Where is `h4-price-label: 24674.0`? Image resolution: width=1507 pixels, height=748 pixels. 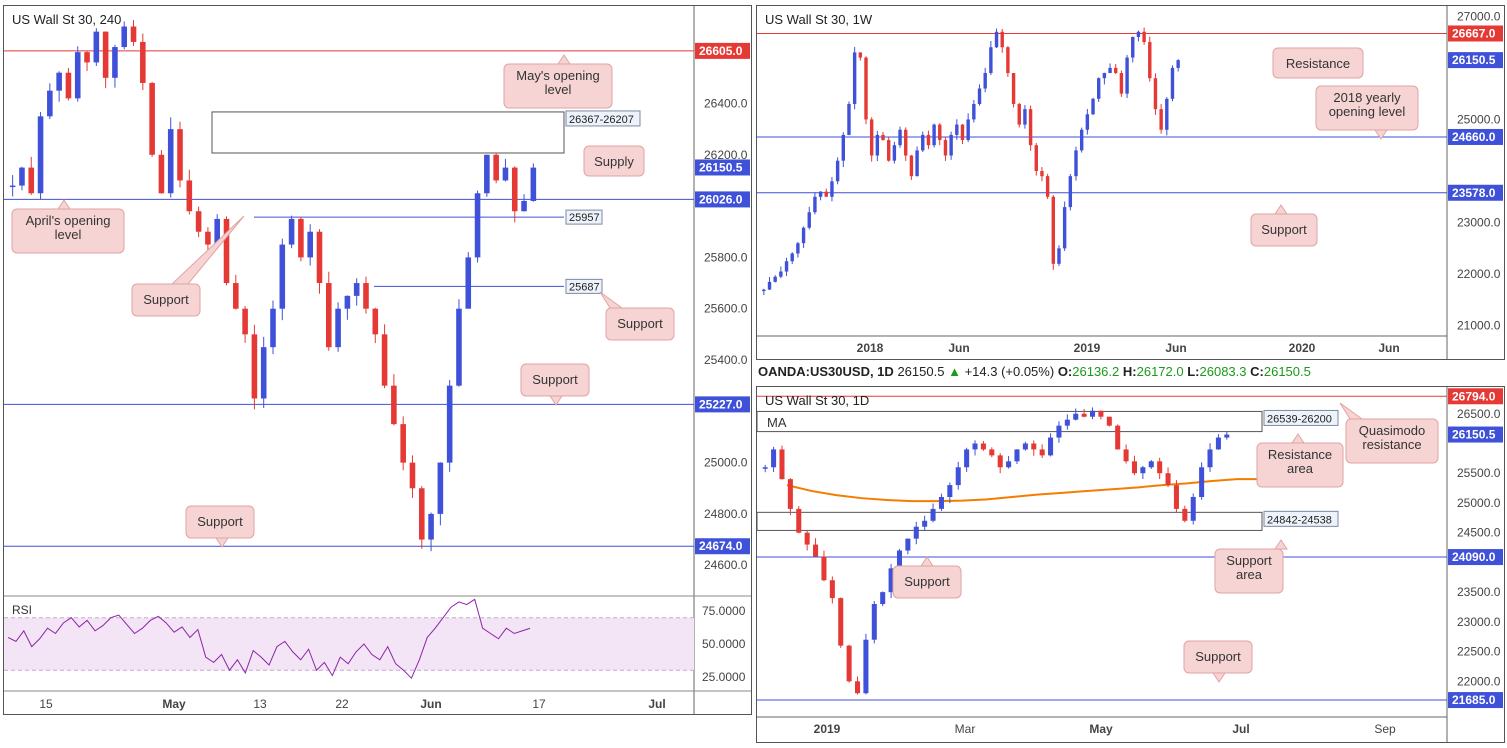 h4-price-label: 24674.0 is located at coordinates (721, 546).